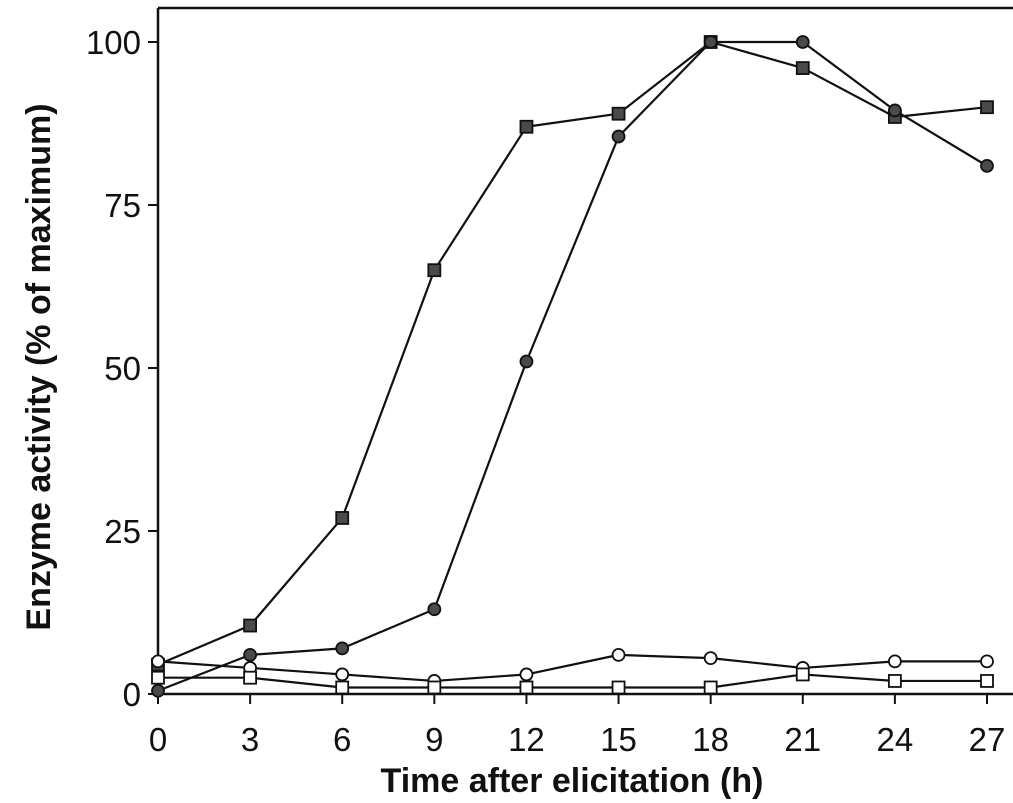 The image size is (1013, 803). I want to click on x-tick-label: 3, so click(250, 739).